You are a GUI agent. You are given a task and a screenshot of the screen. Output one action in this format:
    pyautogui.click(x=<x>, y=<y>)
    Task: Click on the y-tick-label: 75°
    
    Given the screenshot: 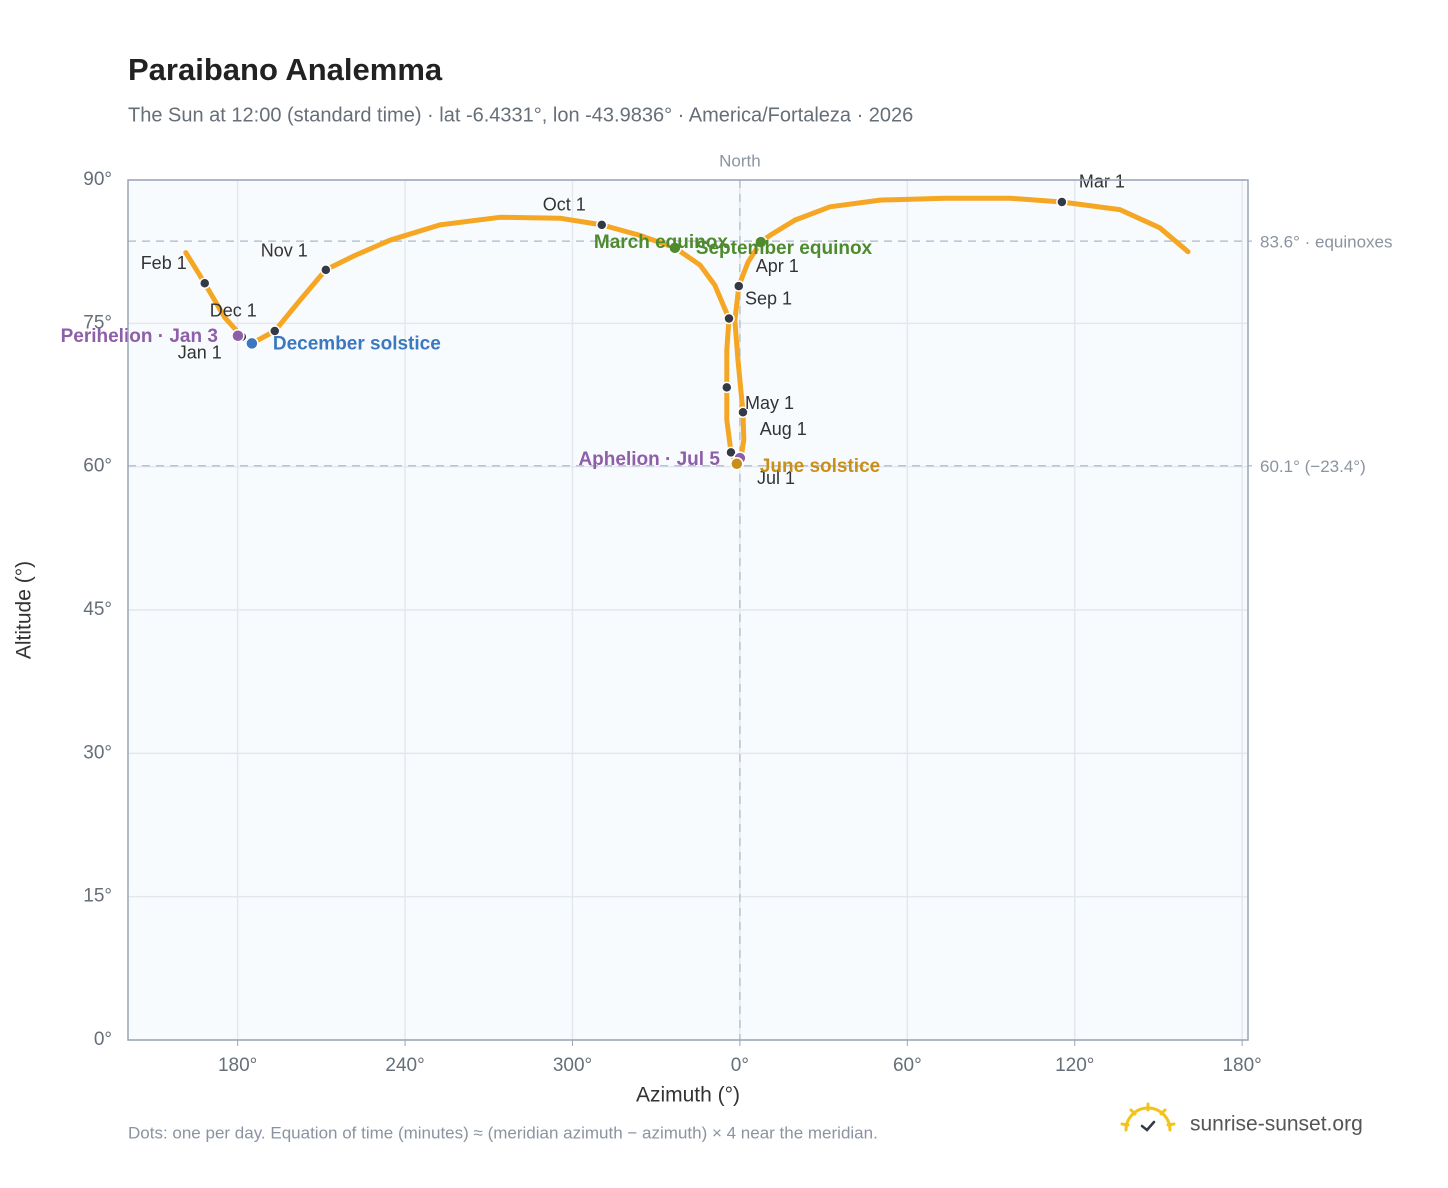 What is the action you would take?
    pyautogui.click(x=97, y=322)
    